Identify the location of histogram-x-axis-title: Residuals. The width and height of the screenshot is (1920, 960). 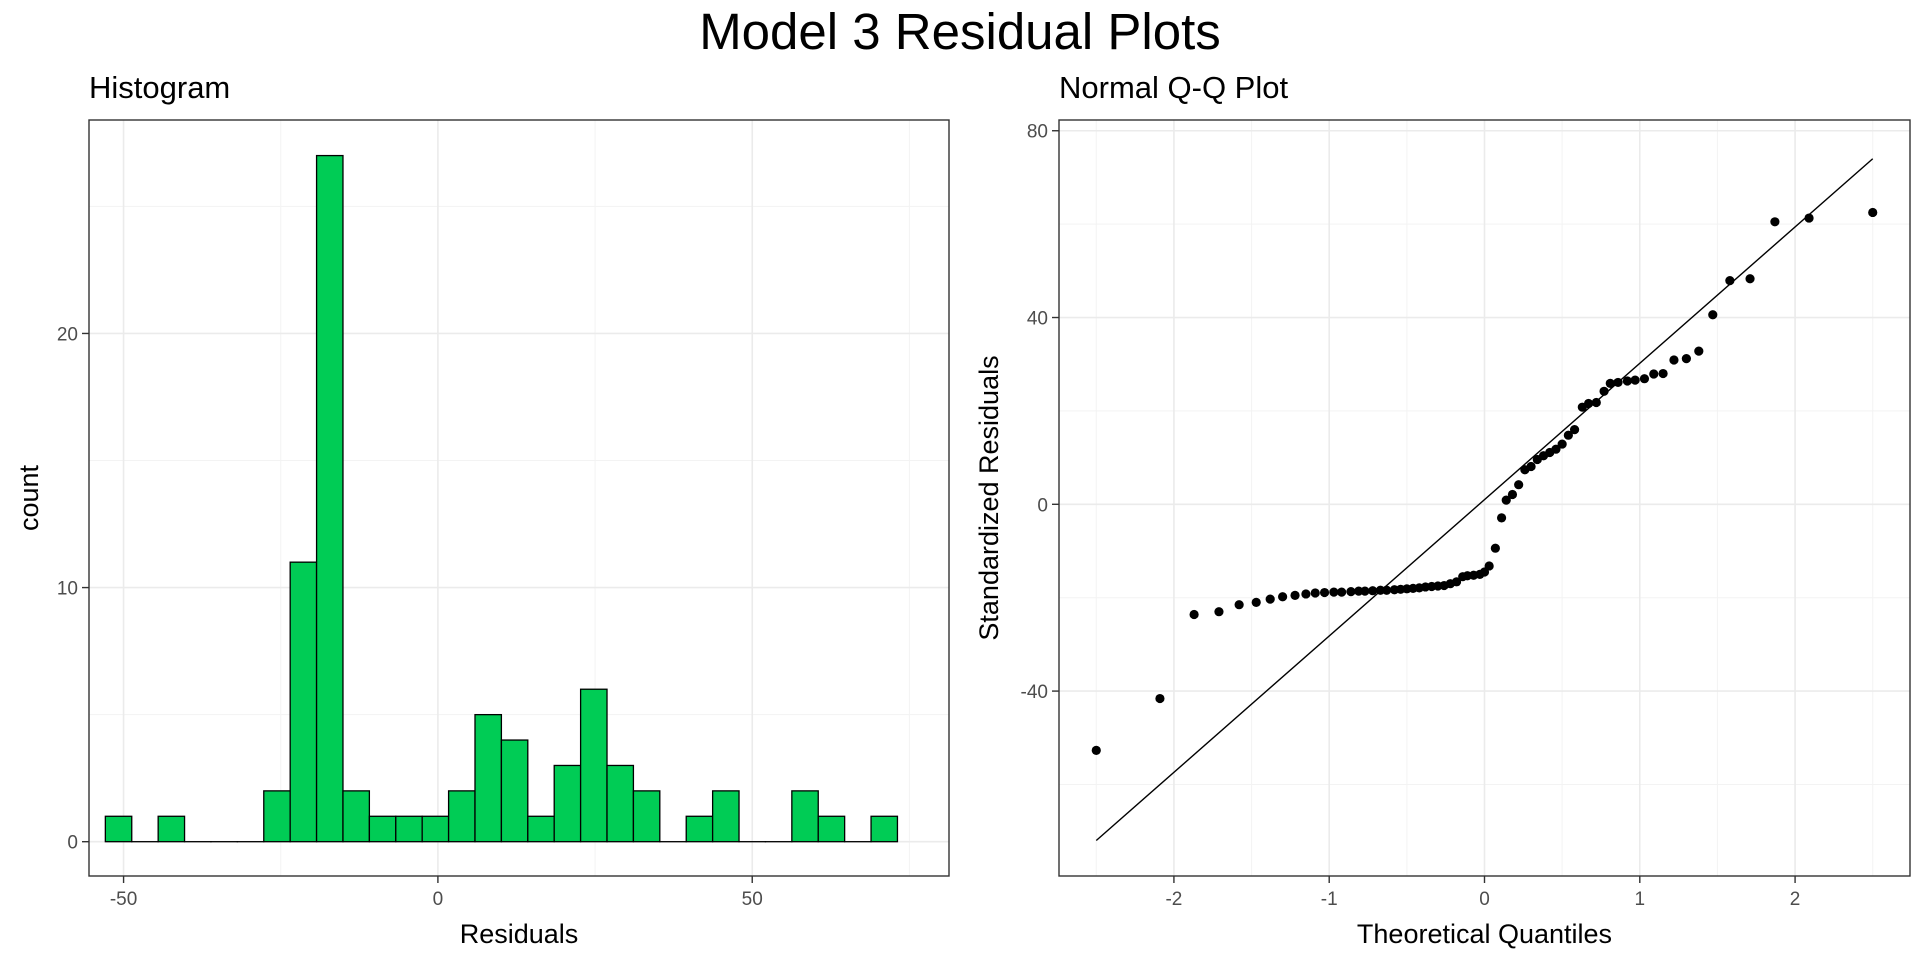
(519, 934).